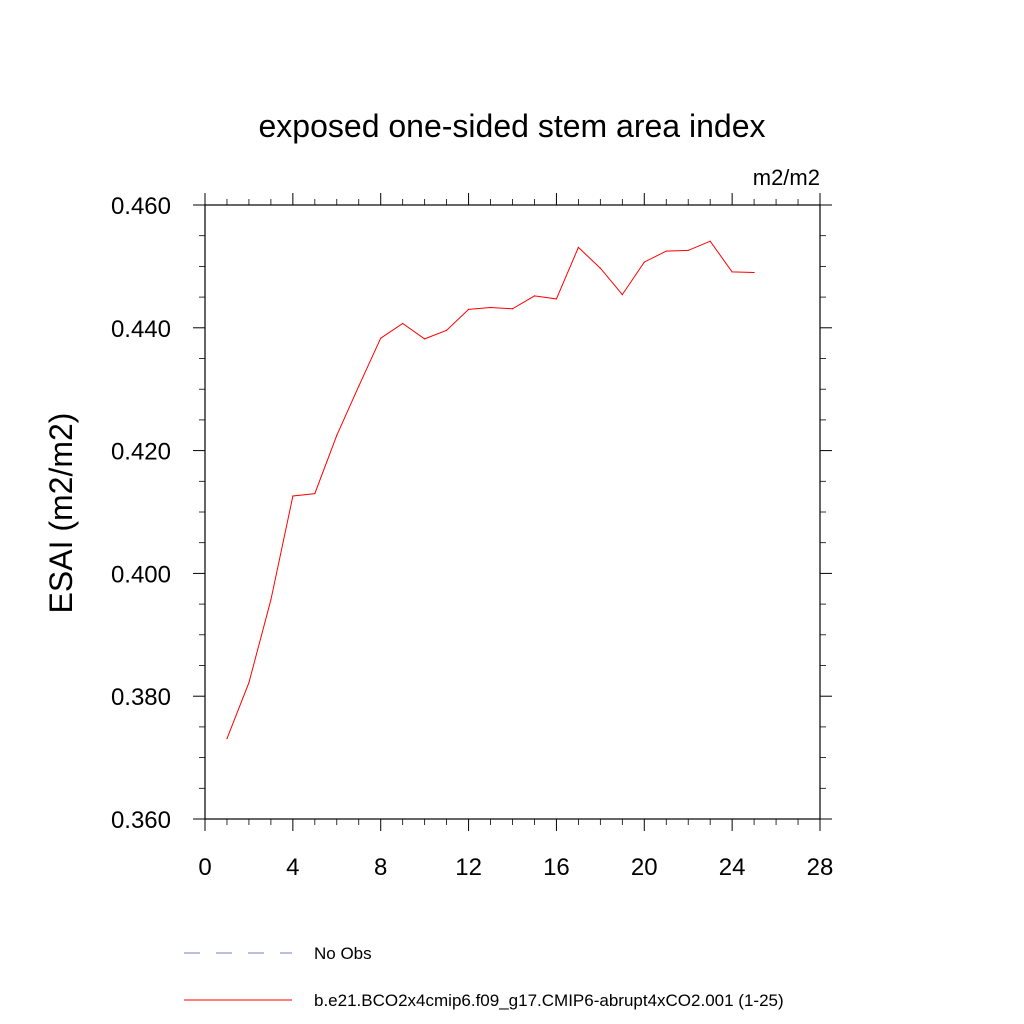 This screenshot has width=1024, height=1024. What do you see at coordinates (556, 867) in the screenshot?
I see `x-tick-label: 16` at bounding box center [556, 867].